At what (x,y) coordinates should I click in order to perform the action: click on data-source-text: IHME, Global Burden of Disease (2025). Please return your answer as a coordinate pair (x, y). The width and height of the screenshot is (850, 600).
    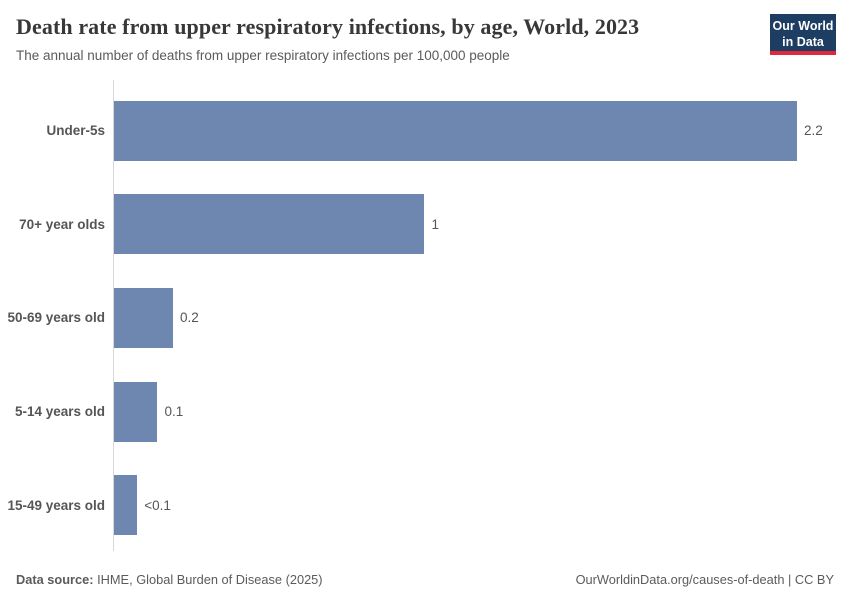
    Looking at the image, I should click on (208, 579).